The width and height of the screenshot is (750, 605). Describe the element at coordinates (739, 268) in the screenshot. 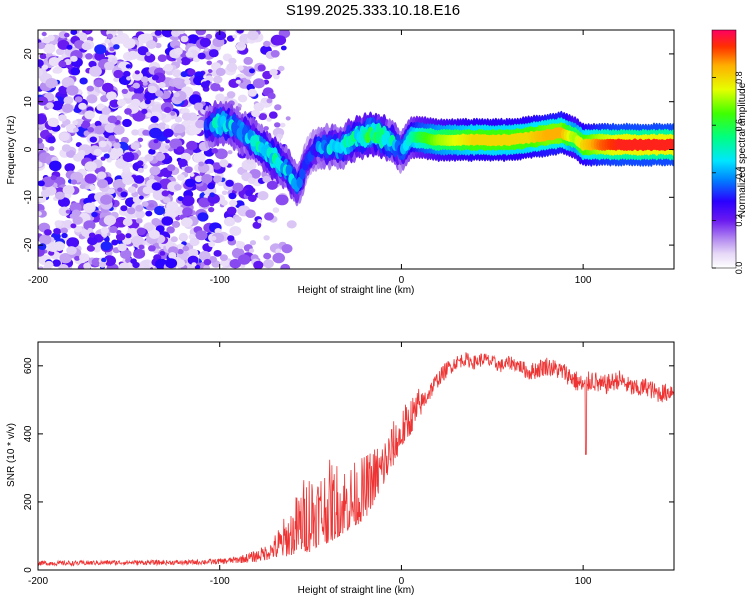

I see `colorbar-tick-label: 0.0` at that location.